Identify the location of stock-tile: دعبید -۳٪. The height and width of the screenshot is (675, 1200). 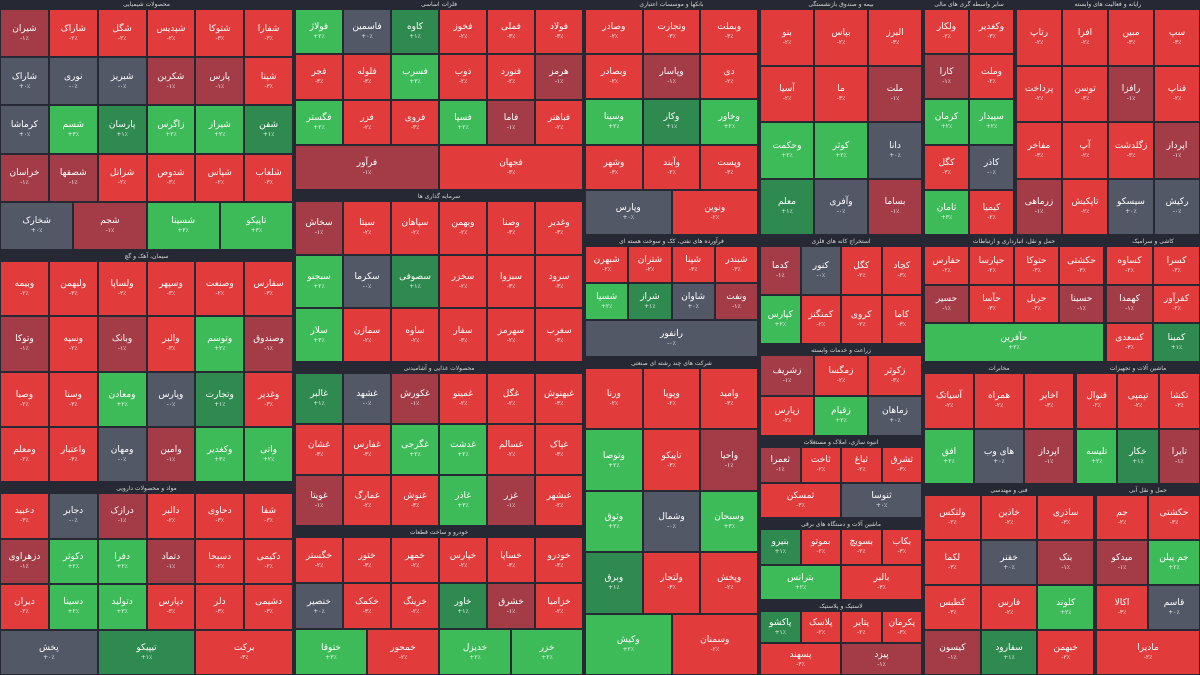
(24, 516).